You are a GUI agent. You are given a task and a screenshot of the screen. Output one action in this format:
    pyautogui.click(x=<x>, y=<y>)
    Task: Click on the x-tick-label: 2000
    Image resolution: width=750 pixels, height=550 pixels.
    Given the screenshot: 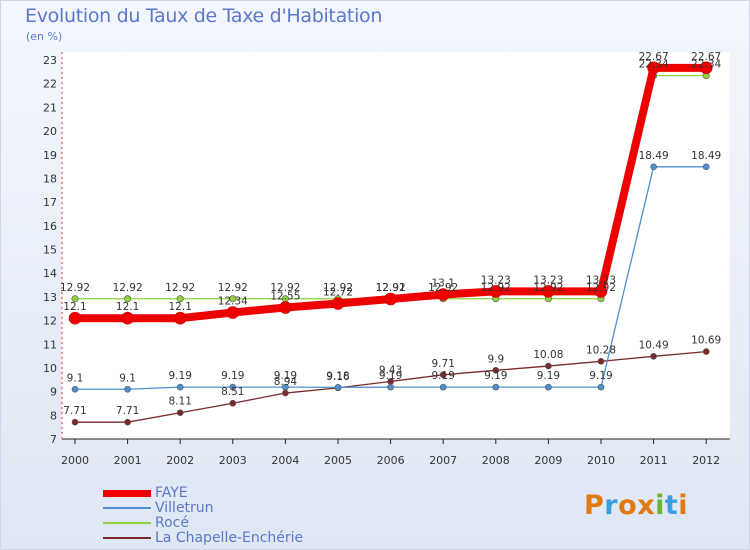 What is the action you would take?
    pyautogui.click(x=75, y=460)
    